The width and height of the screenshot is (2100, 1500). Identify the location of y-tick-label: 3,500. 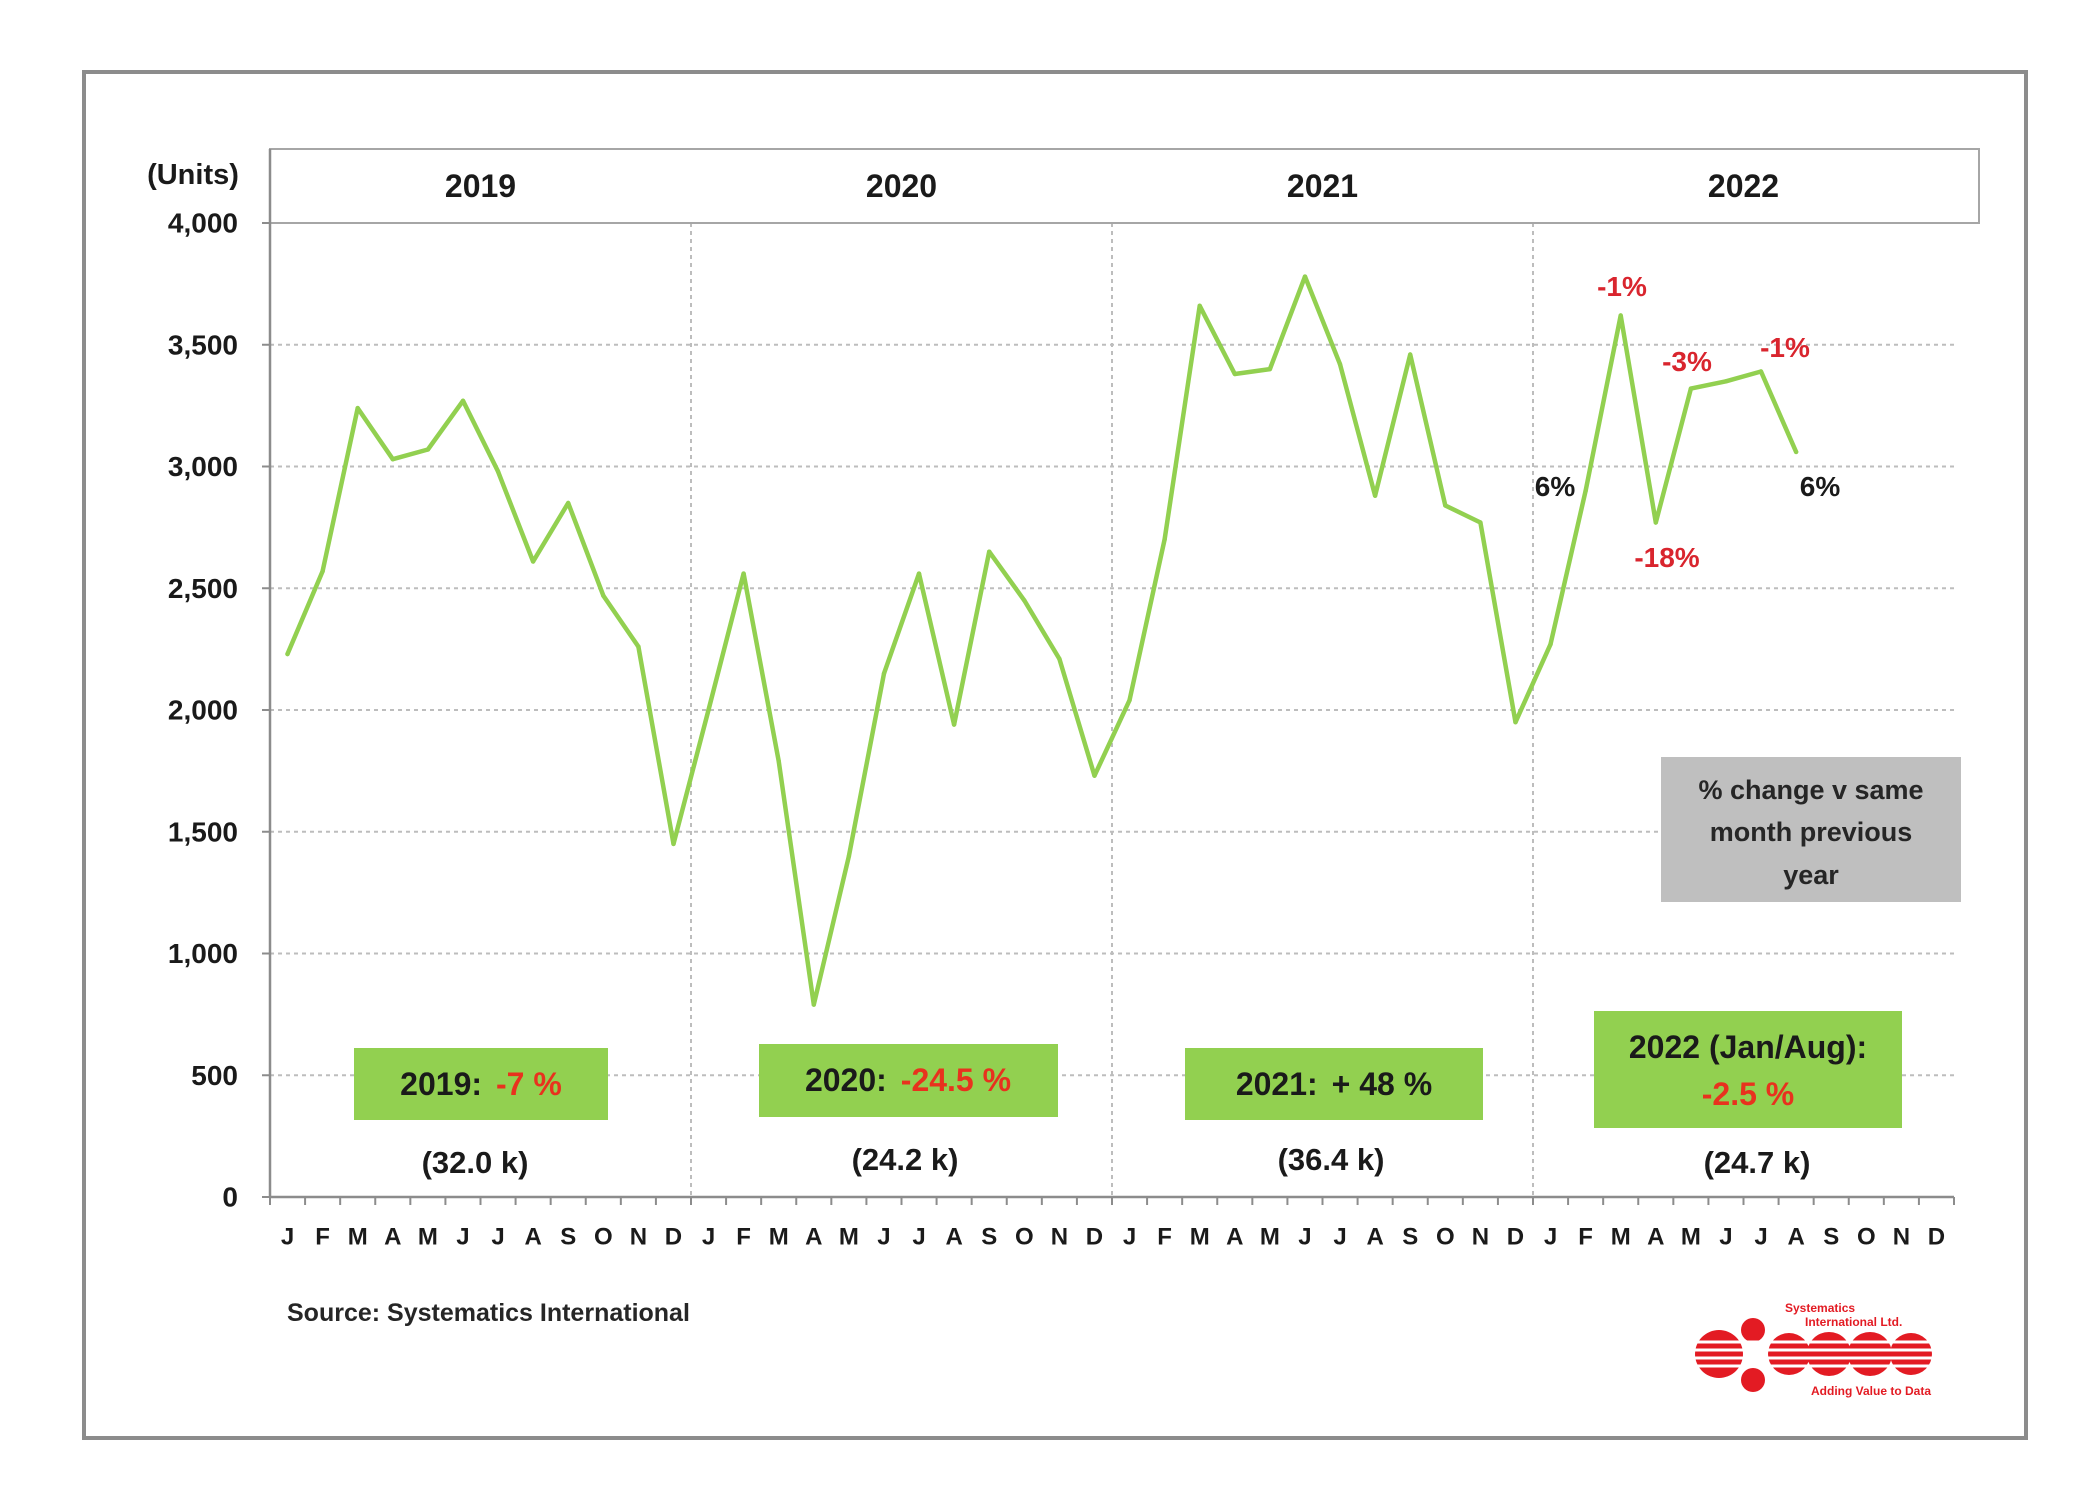
(203, 344).